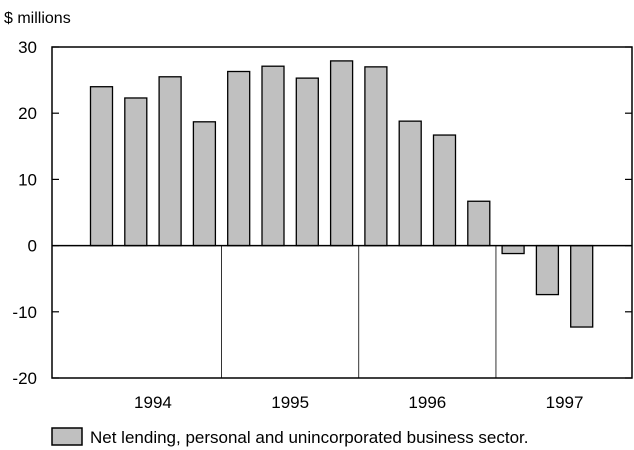  Describe the element at coordinates (427, 402) in the screenshot. I see `year-label-1996: 1996` at that location.